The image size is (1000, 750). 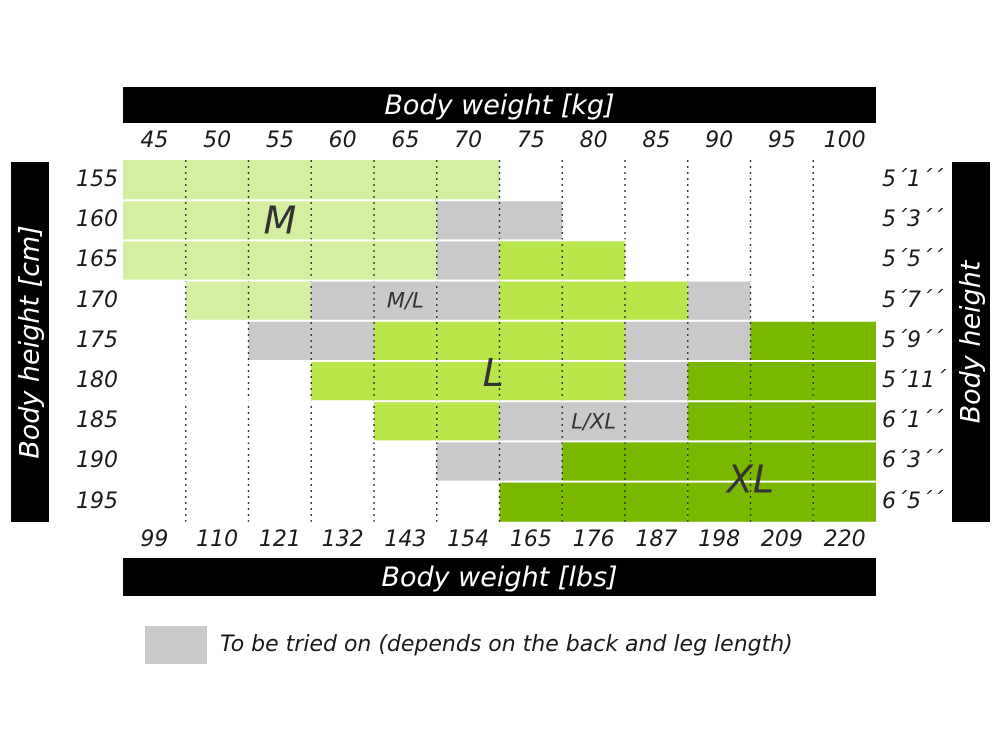 I want to click on ft-tick-label: 5´7´´, so click(x=912, y=300).